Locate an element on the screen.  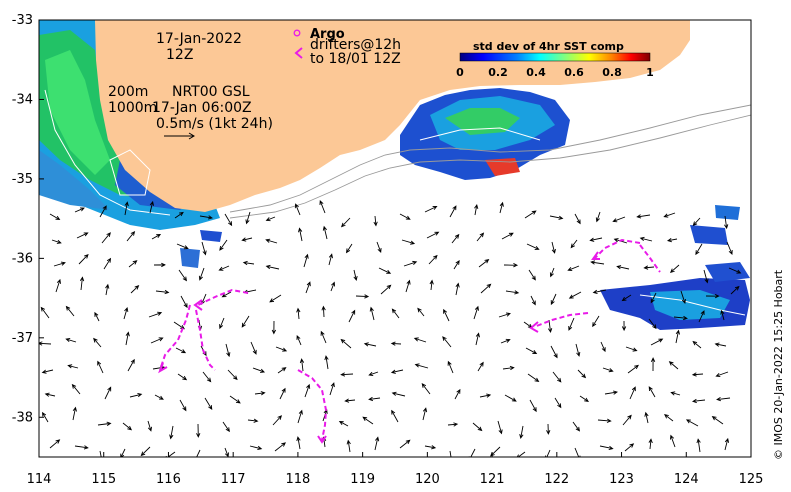
x-tick-label: 116 is located at coordinates (168, 479).